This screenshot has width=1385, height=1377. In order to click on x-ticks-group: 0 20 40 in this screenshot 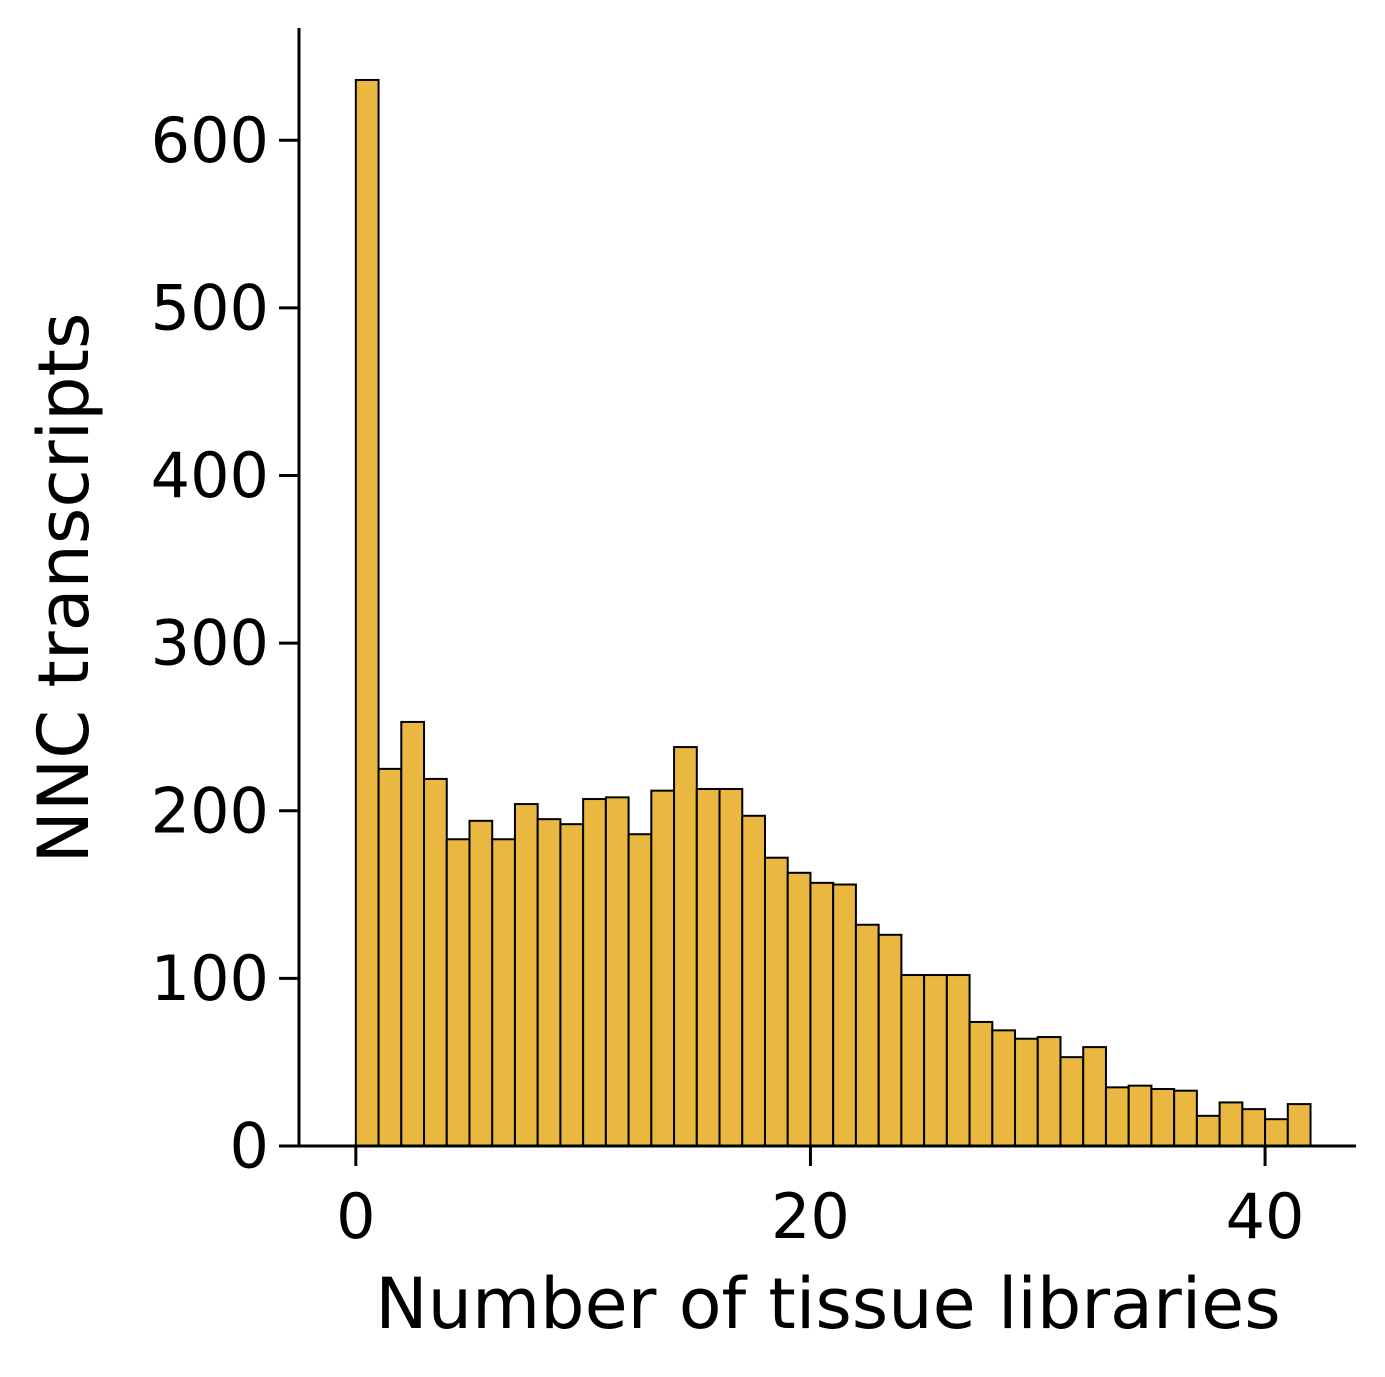, I will do `click(820, 1199)`.